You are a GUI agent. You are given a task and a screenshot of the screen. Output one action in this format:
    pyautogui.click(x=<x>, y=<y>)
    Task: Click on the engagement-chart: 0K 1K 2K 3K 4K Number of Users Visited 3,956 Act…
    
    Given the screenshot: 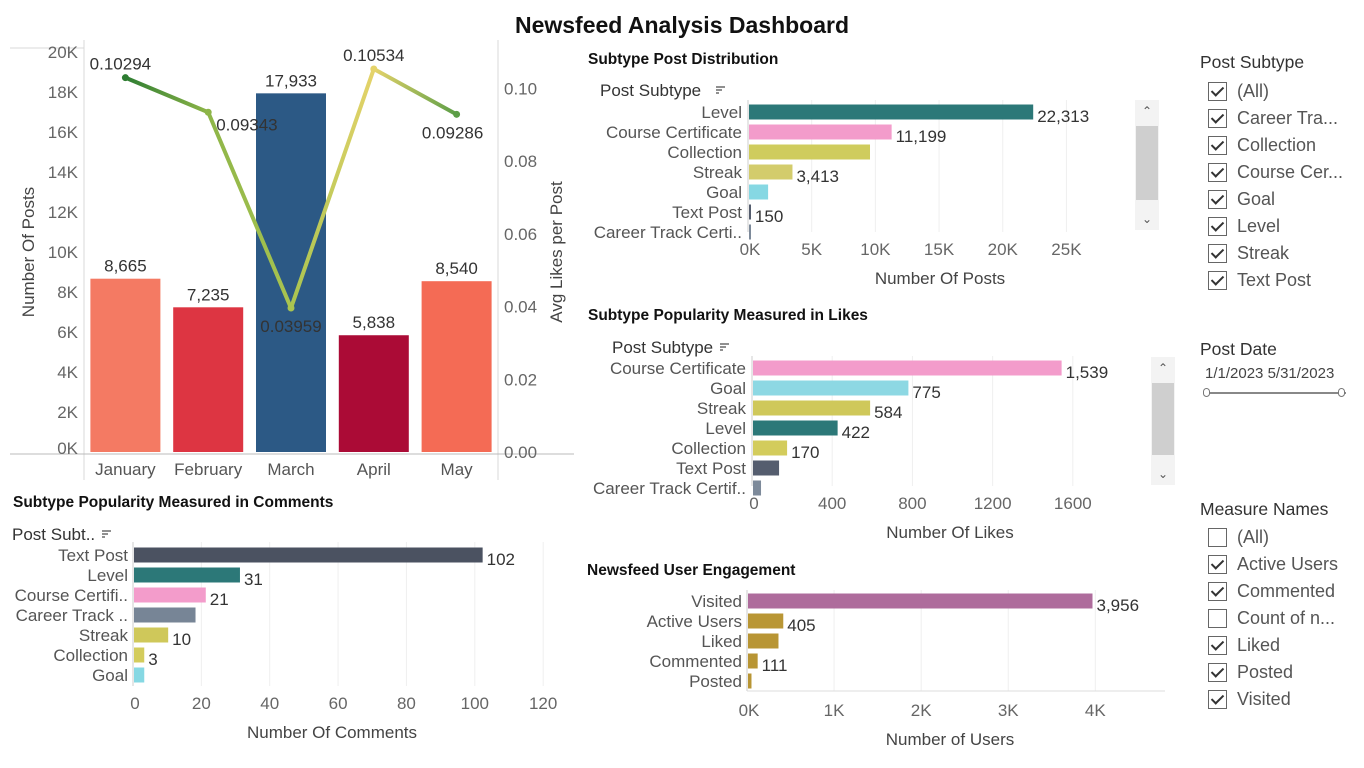 What is the action you would take?
    pyautogui.click(x=906, y=669)
    